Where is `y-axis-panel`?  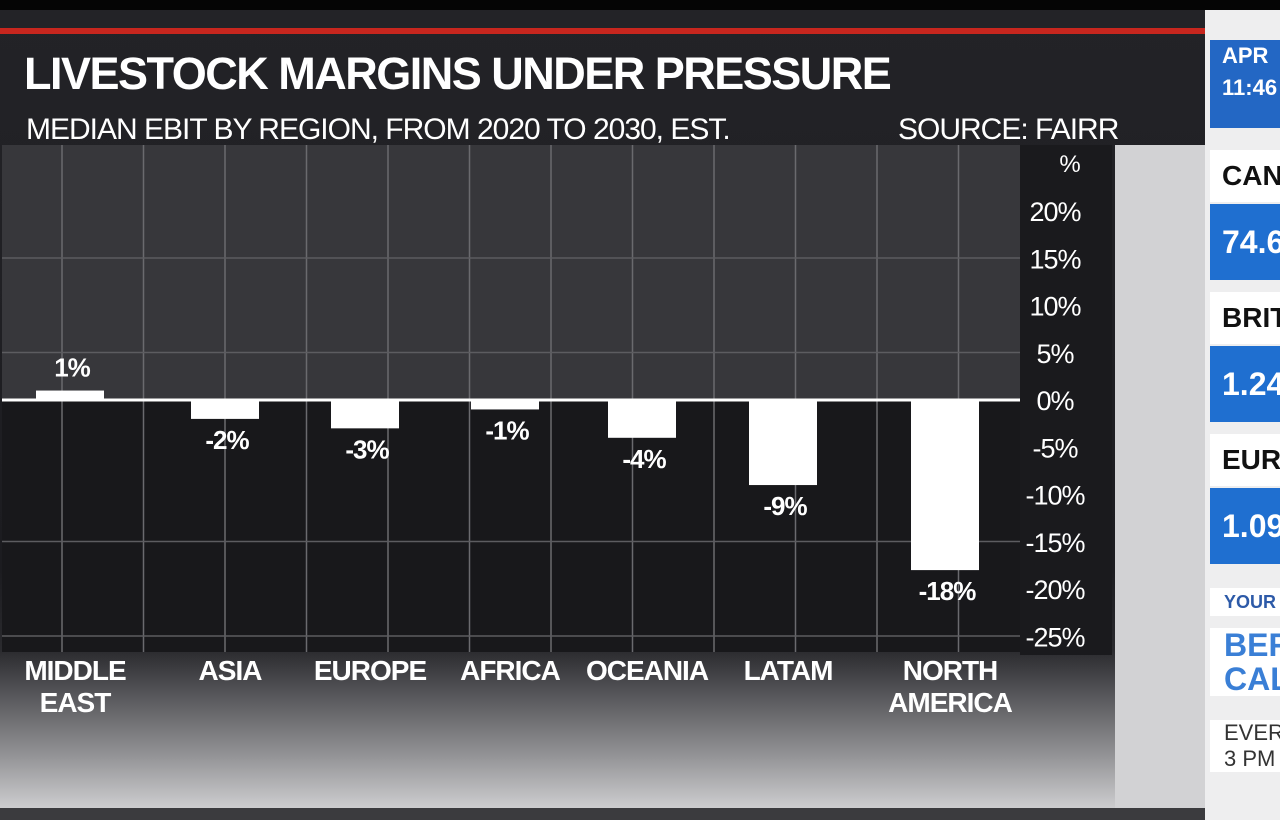
y-axis-panel is located at coordinates (1066, 400).